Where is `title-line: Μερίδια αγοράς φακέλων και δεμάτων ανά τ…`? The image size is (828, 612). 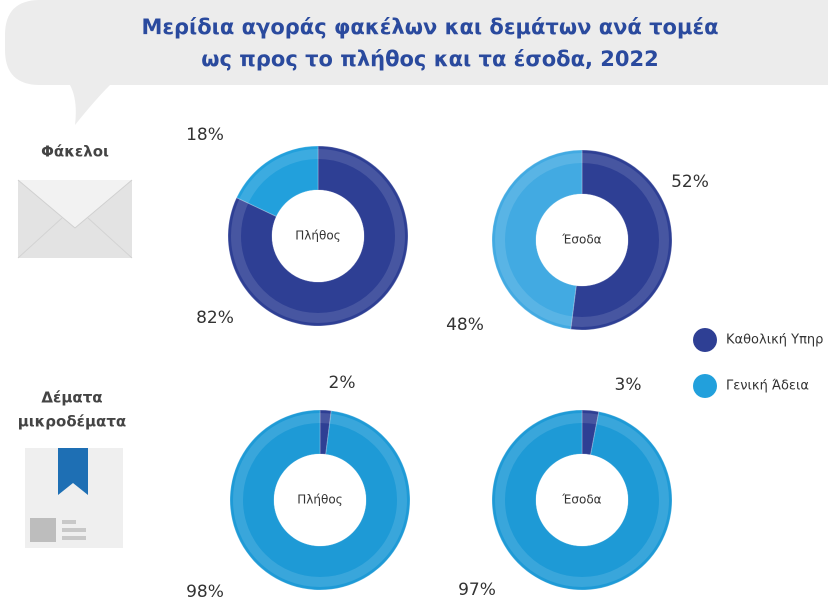
title-line: Μερίδια αγοράς φακέλων και δεμάτων ανά τ… is located at coordinates (429, 27).